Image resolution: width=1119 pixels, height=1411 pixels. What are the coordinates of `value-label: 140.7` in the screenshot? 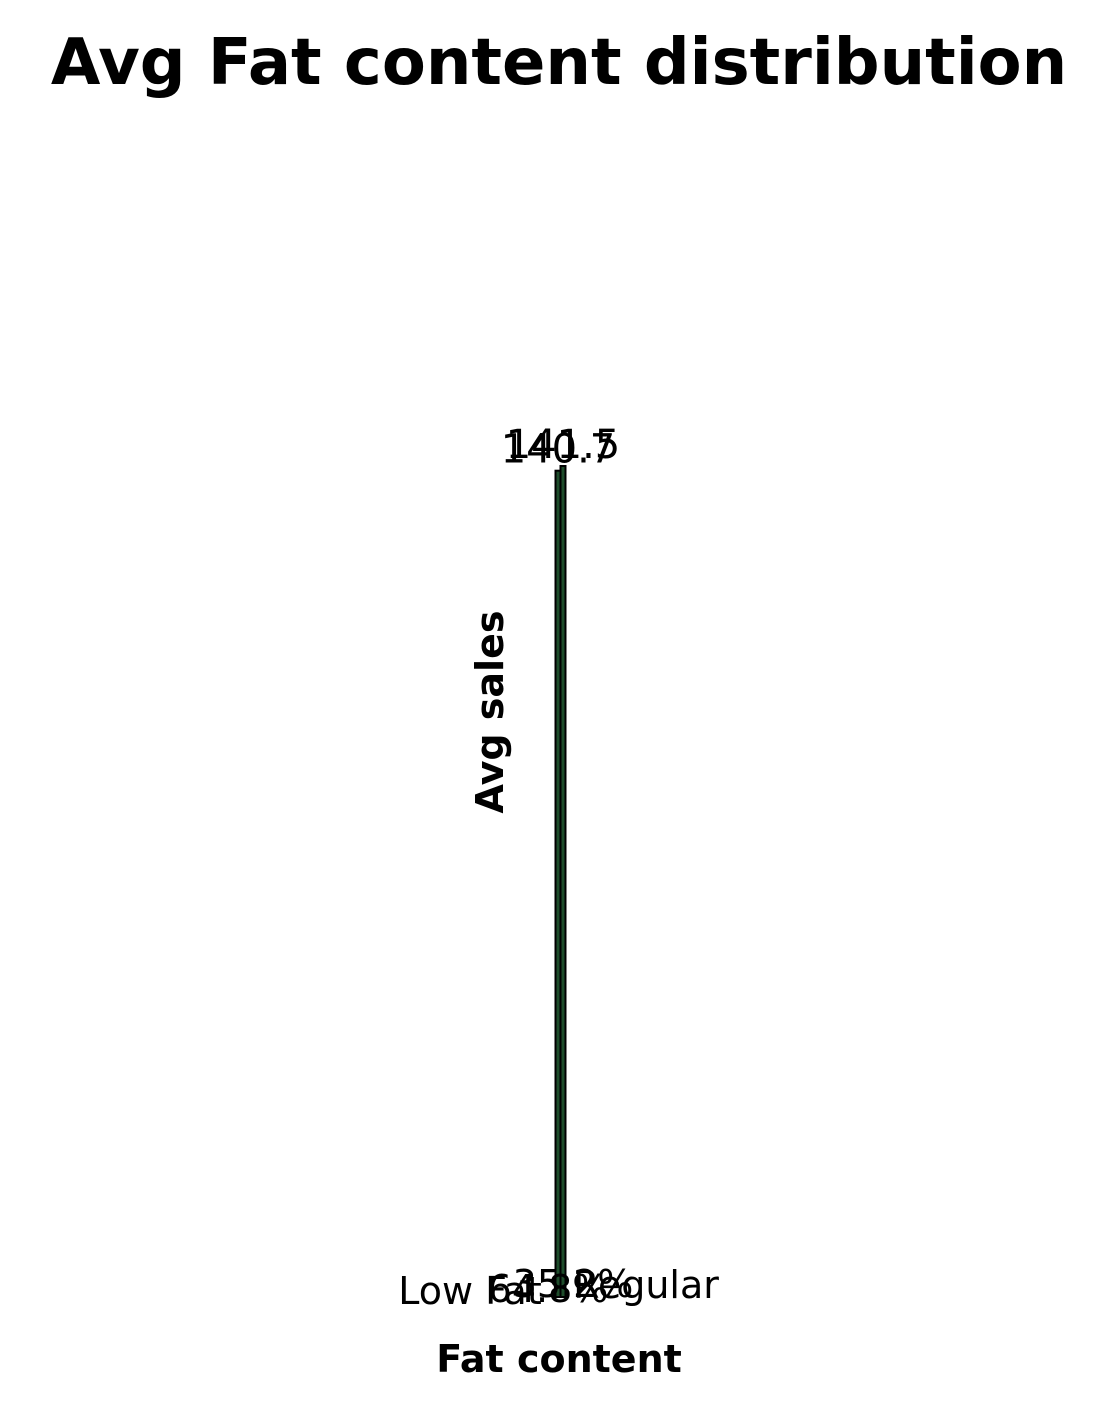 It's located at (558, 450).